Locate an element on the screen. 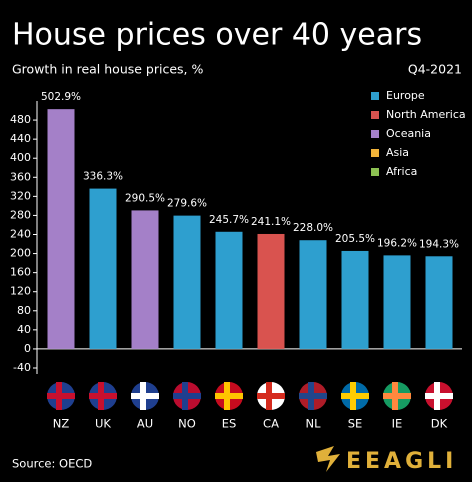 Image resolution: width=472 pixels, height=482 pixels. x-tick-label: UK is located at coordinates (103, 424).